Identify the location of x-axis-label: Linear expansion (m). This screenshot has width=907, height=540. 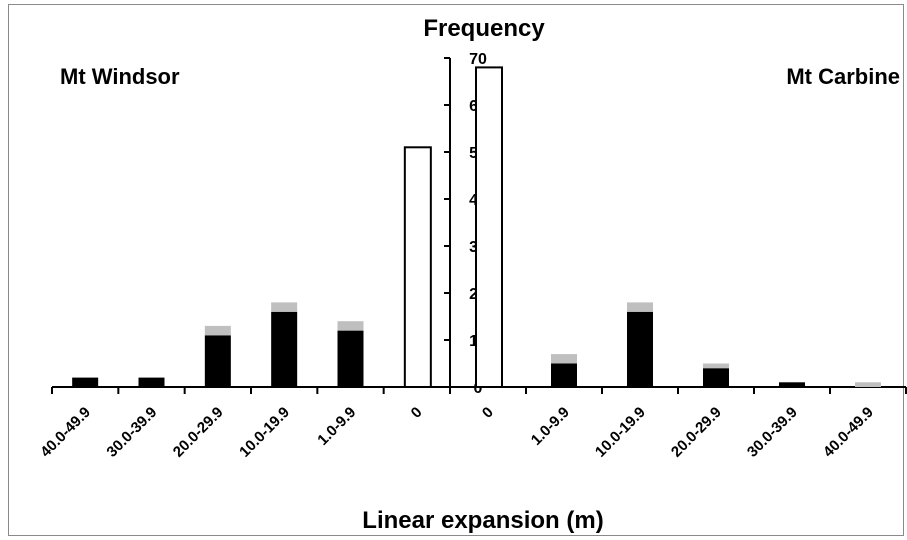
(482, 520).